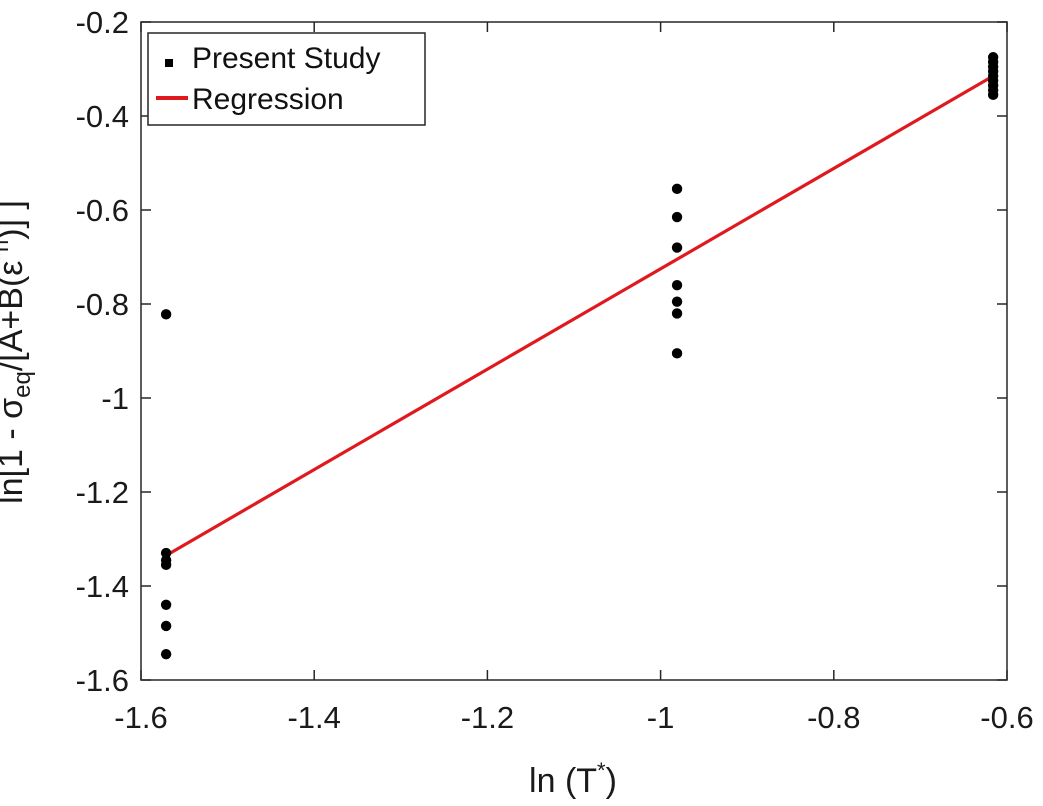 Image resolution: width=1043 pixels, height=806 pixels. What do you see at coordinates (102, 304) in the screenshot?
I see `y-tick-label: -0.8` at bounding box center [102, 304].